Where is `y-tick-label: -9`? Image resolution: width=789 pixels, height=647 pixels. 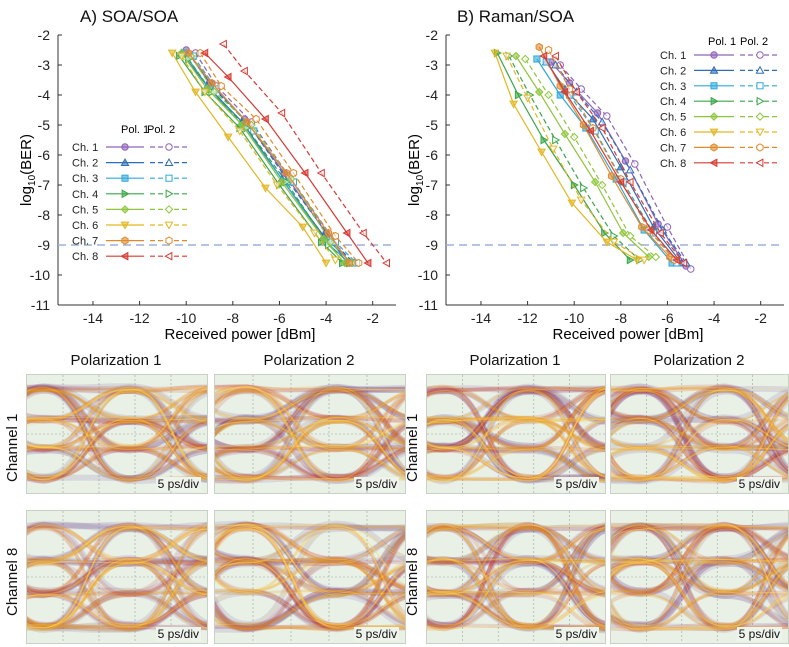
y-tick-label: -9 is located at coordinates (44, 245).